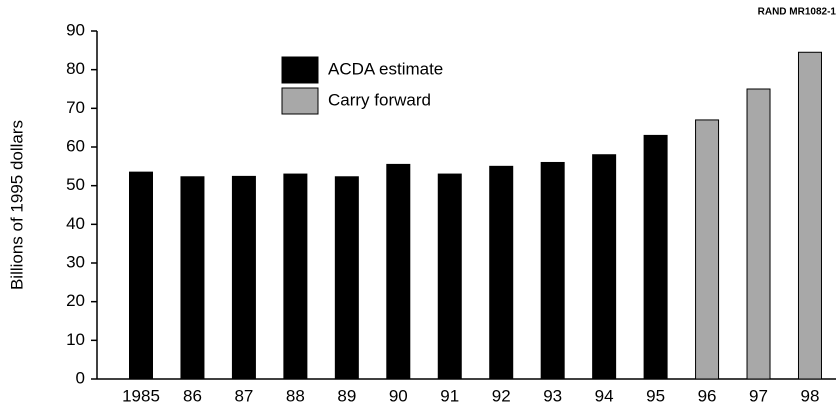  I want to click on y-tick-label: 80, so click(75, 68).